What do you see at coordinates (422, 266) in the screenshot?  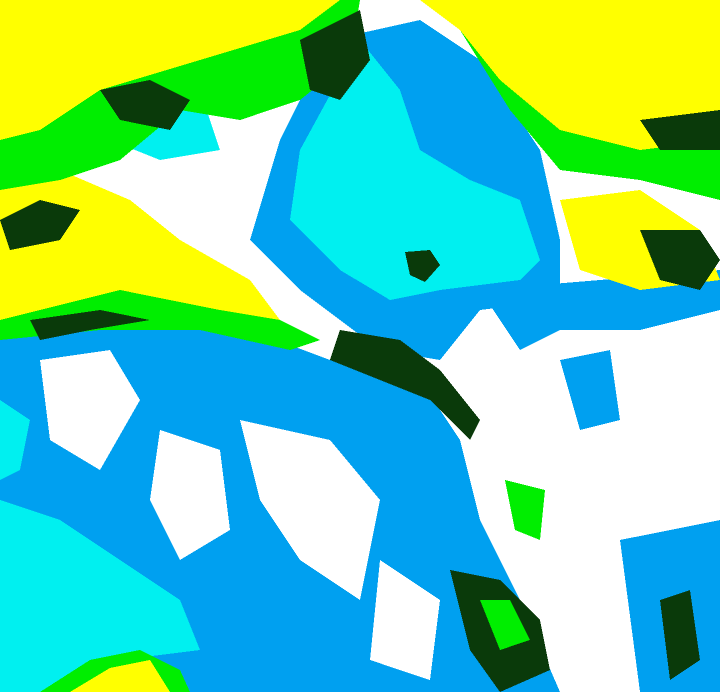 I see `darkgreen-lake` at bounding box center [422, 266].